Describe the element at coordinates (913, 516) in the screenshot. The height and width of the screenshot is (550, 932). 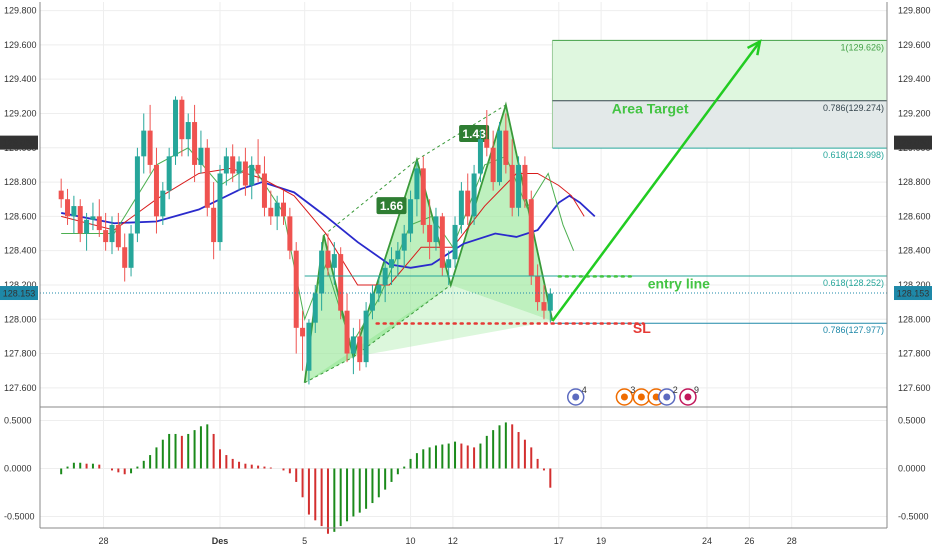
I see `osc-tick-label-right: -0.5000` at that location.